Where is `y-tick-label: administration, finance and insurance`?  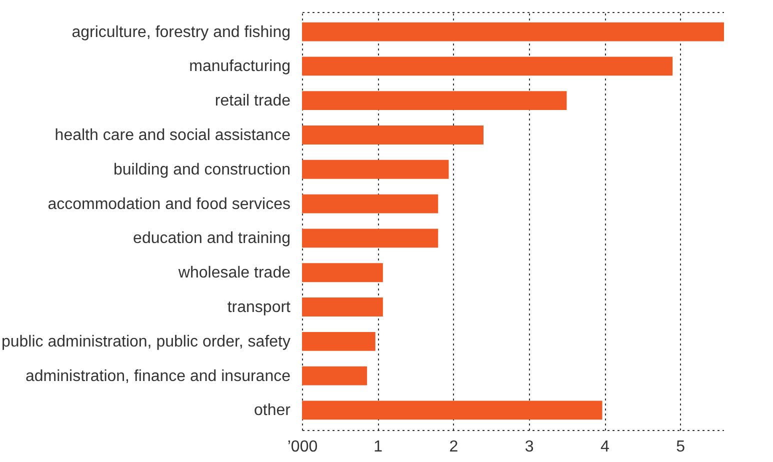
y-tick-label: administration, finance and insurance is located at coordinates (158, 376).